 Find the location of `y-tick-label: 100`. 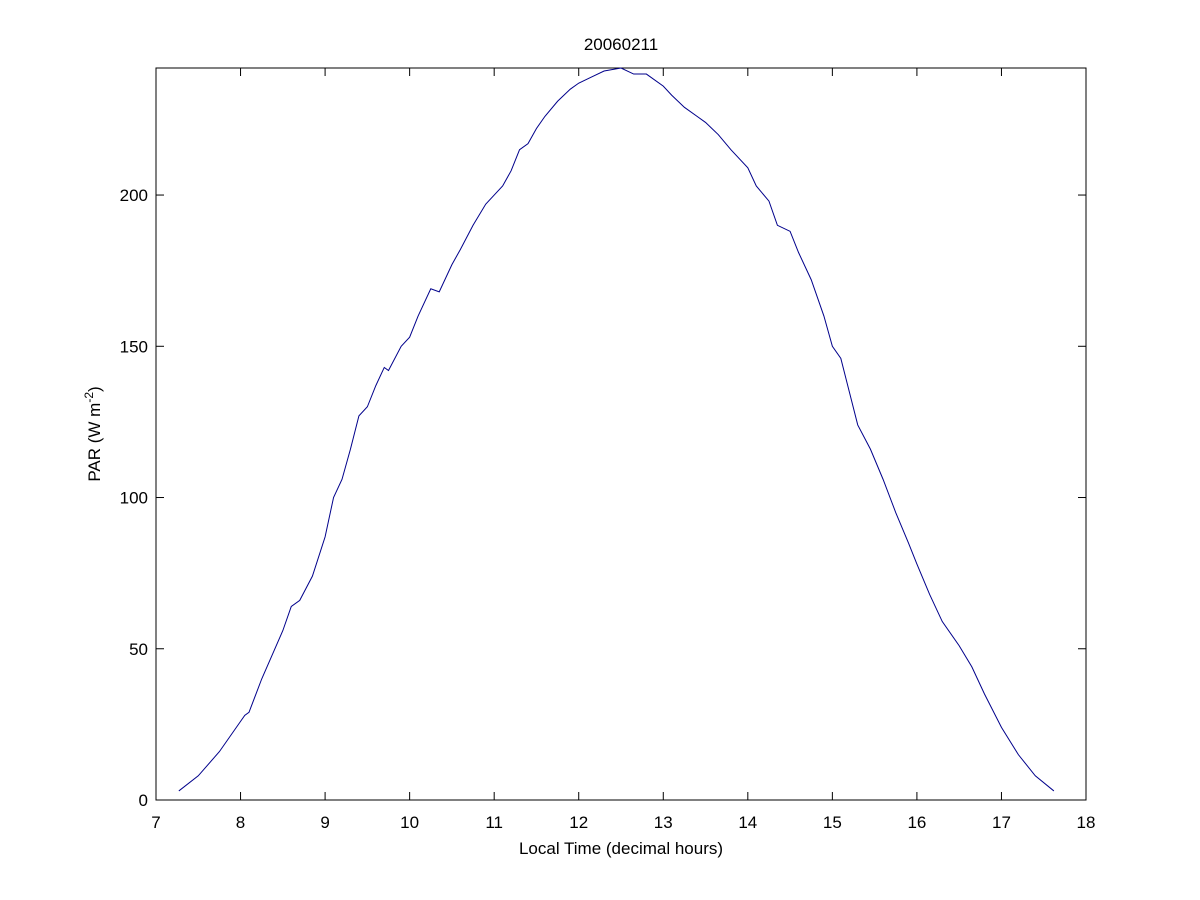

y-tick-label: 100 is located at coordinates (134, 498).